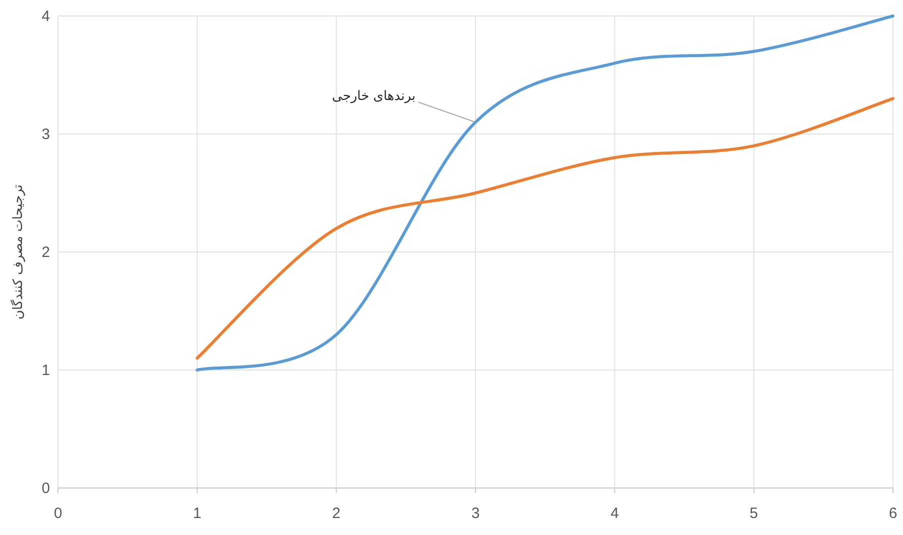 The width and height of the screenshot is (903, 535). Describe the element at coordinates (46, 134) in the screenshot. I see `y-tick-label: 3` at that location.